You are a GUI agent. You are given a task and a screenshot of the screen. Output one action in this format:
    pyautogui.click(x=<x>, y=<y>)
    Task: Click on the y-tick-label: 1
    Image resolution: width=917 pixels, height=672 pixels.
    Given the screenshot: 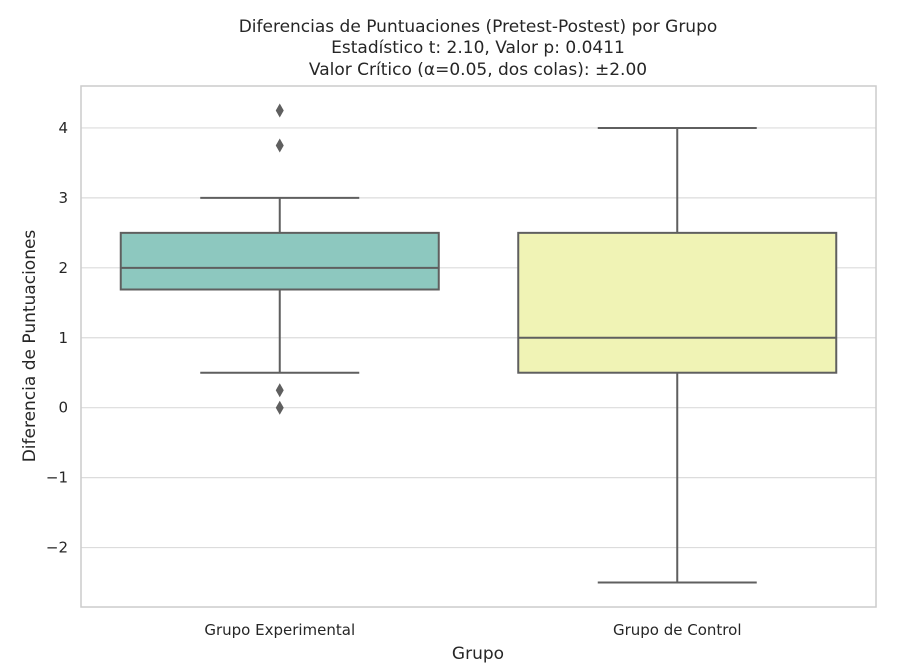 What is the action you would take?
    pyautogui.click(x=63, y=338)
    